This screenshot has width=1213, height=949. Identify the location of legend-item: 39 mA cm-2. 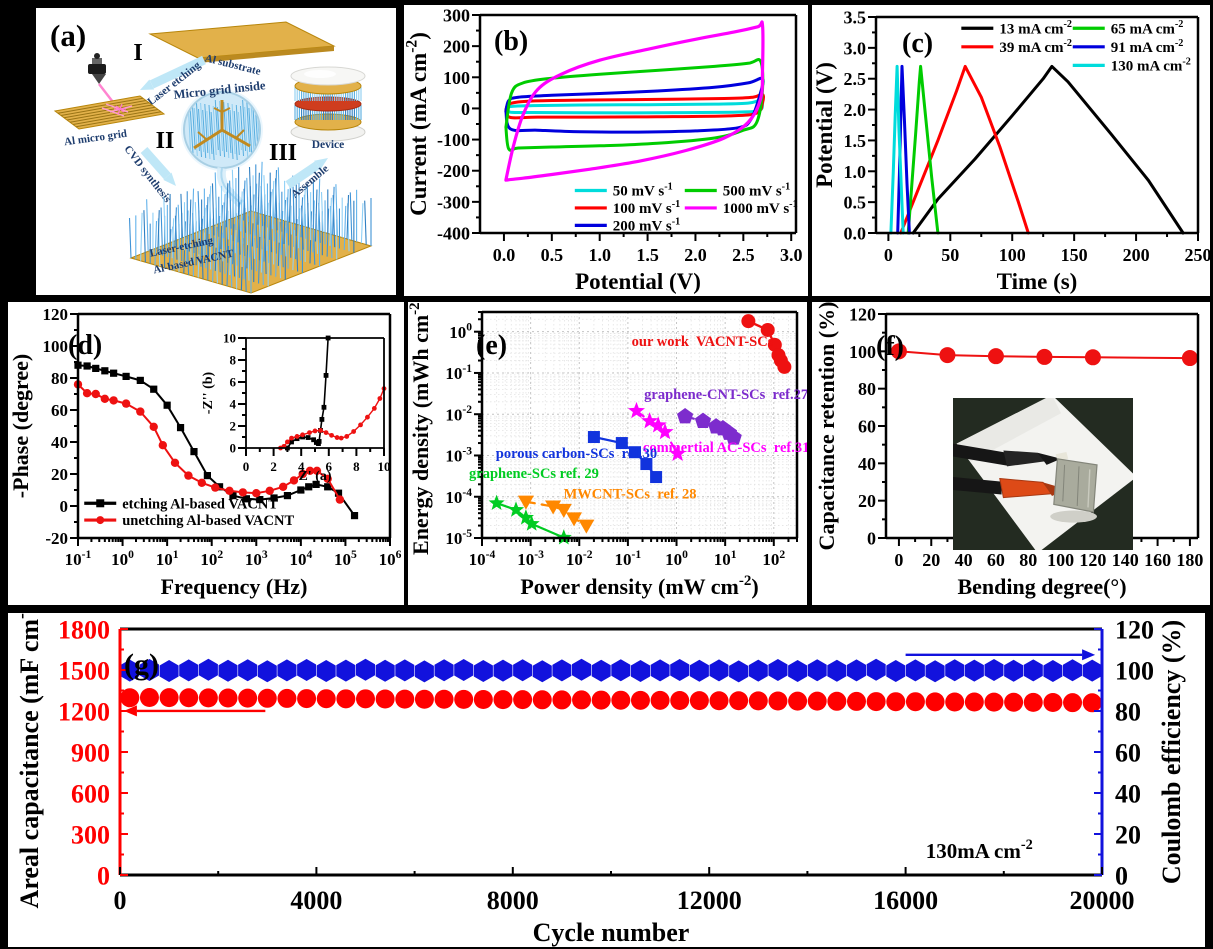
(1016, 47).